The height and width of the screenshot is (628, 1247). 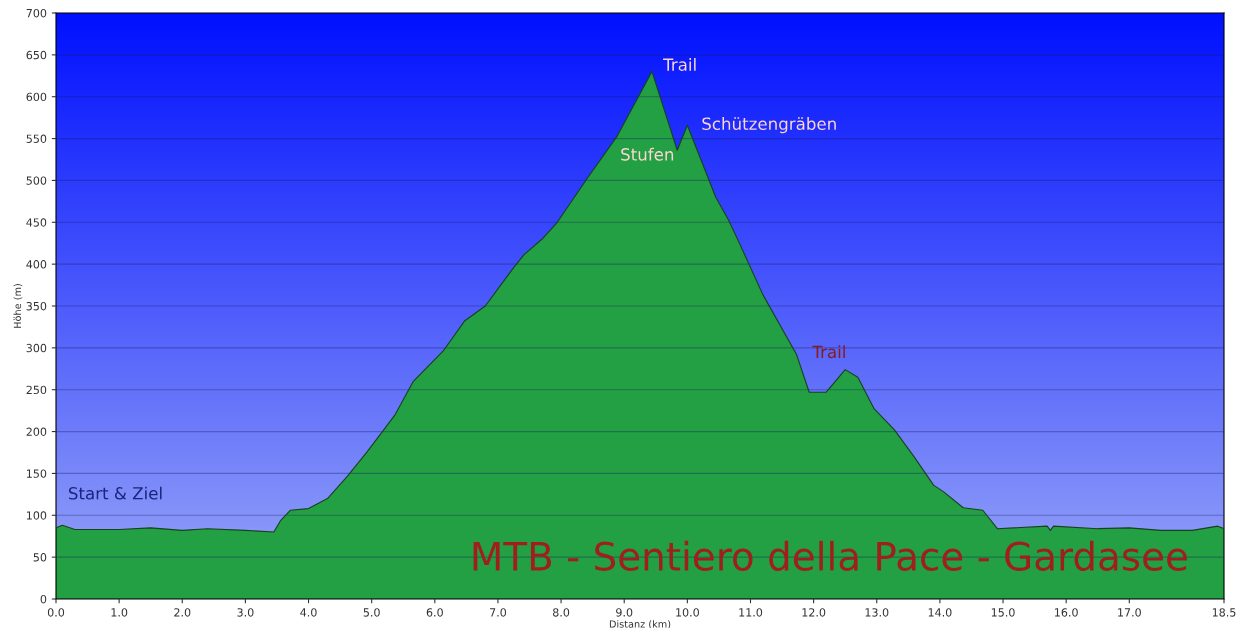 I want to click on x-tick-label: 11.0, so click(x=751, y=612).